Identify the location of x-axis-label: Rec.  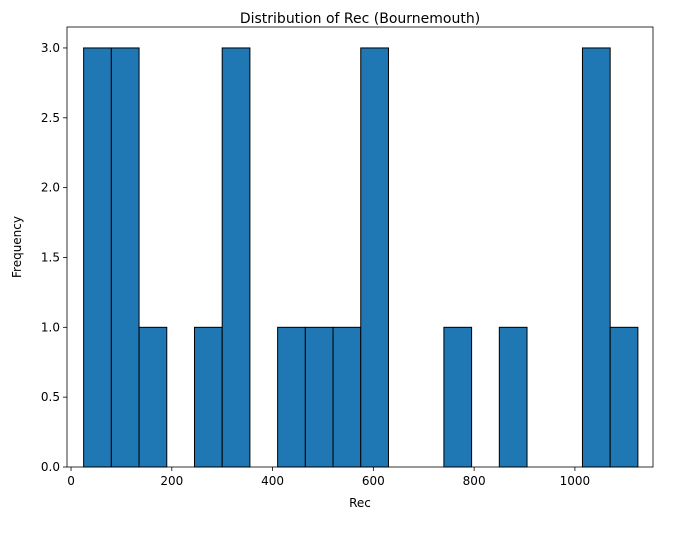
(360, 503).